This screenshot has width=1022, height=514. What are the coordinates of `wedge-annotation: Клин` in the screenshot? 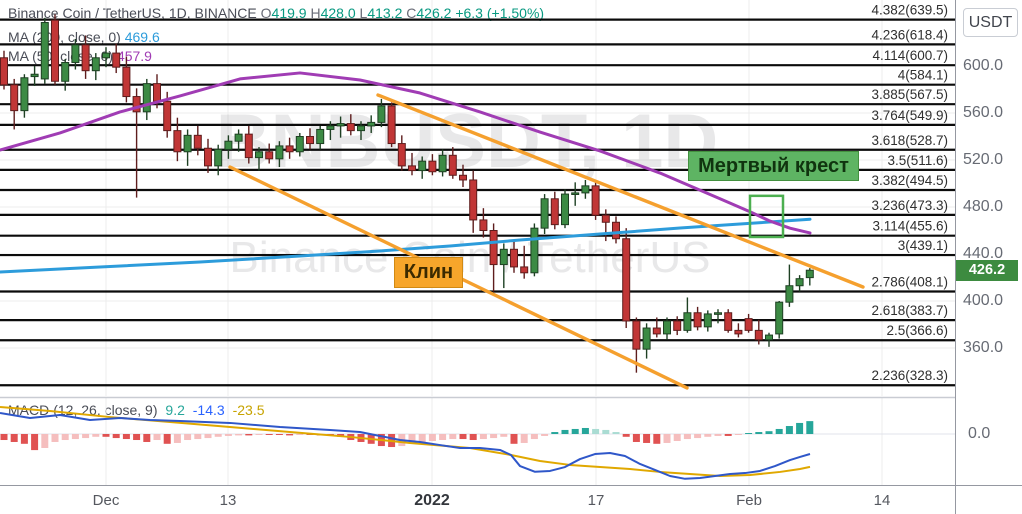 It's located at (428, 272).